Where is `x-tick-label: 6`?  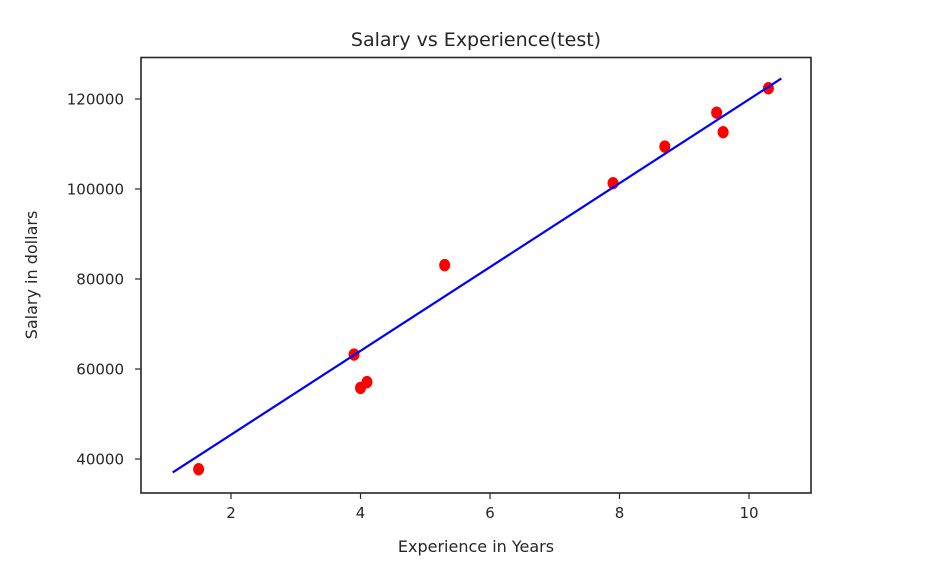 x-tick-label: 6 is located at coordinates (490, 513).